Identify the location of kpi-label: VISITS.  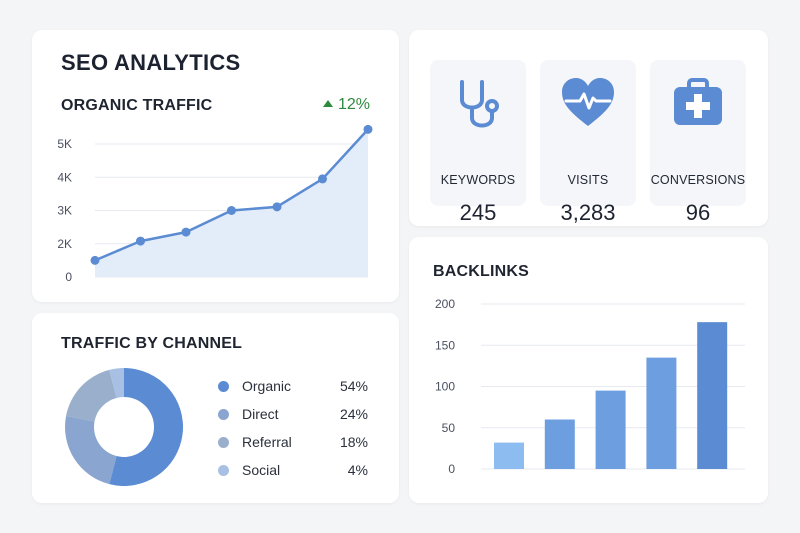
(588, 180).